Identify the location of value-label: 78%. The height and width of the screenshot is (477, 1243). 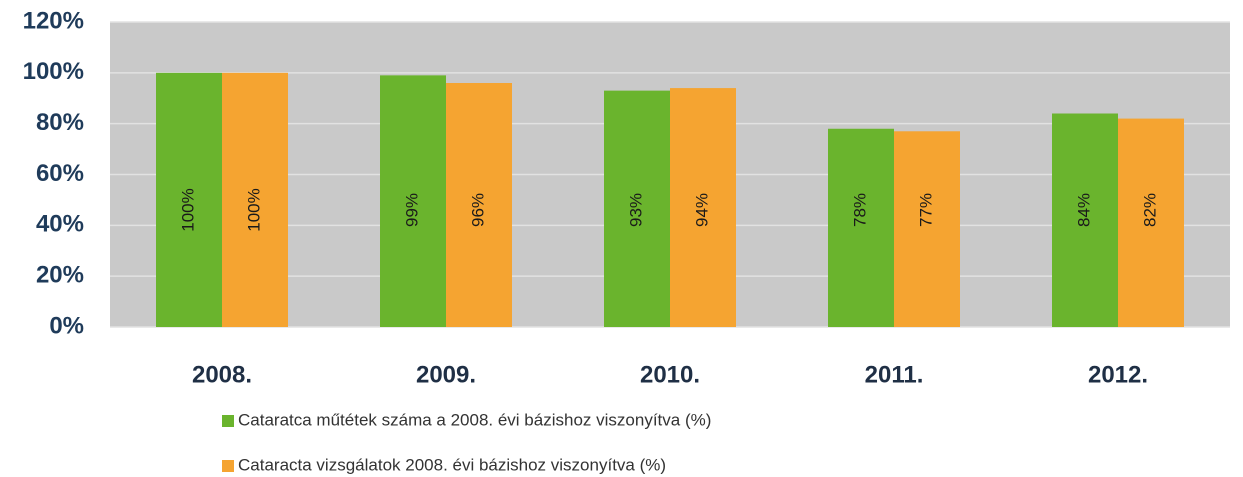
(859, 210).